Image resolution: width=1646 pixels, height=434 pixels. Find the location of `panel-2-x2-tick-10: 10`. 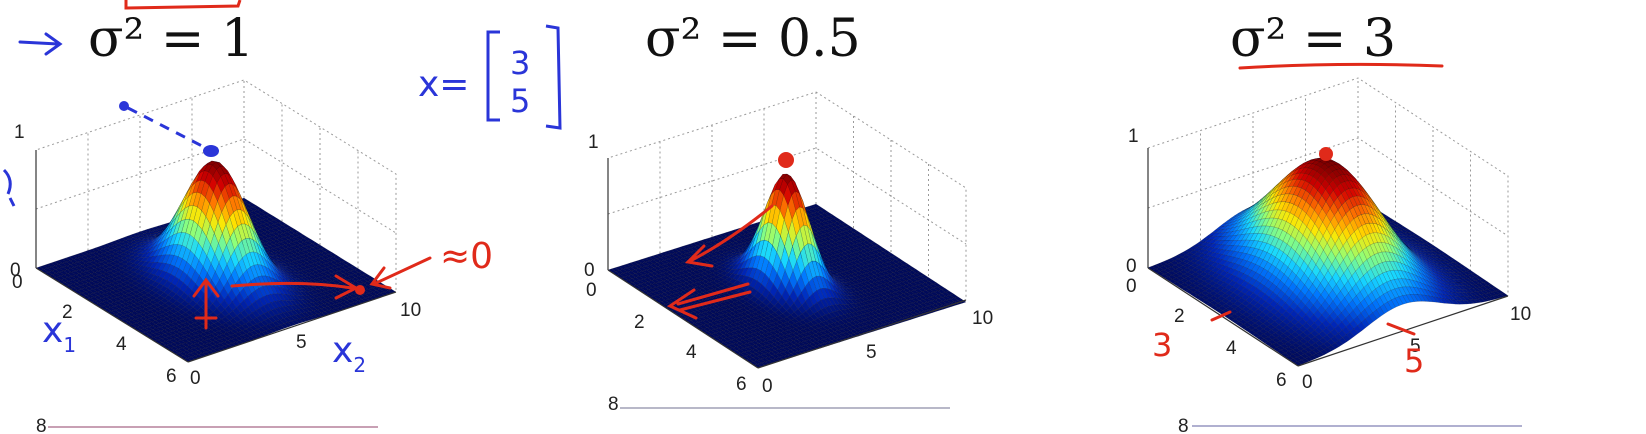

panel-2-x2-tick-10: 10 is located at coordinates (982, 318).